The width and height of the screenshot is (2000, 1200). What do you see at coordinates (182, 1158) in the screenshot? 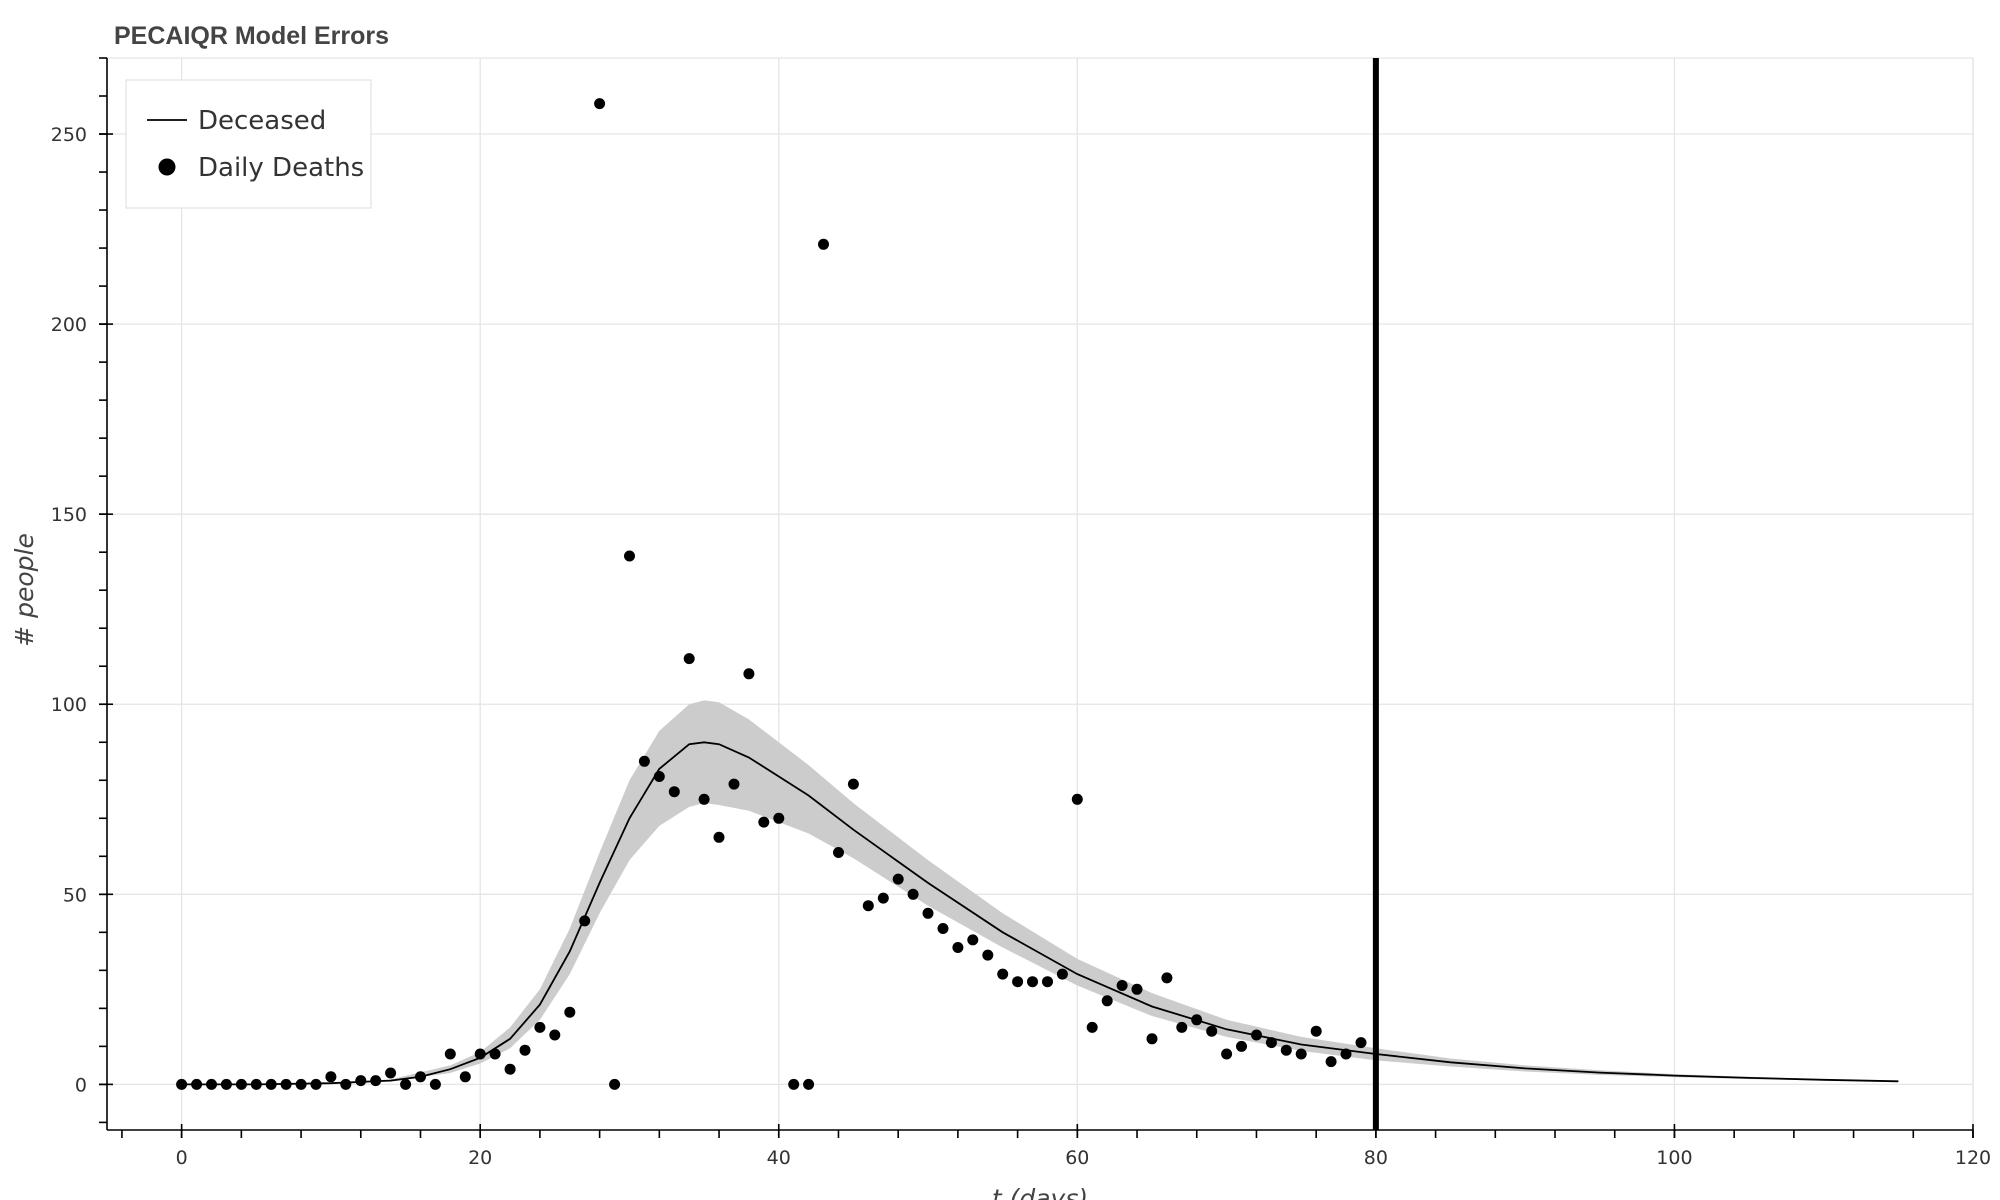
I see `x-tick-label: 0` at bounding box center [182, 1158].